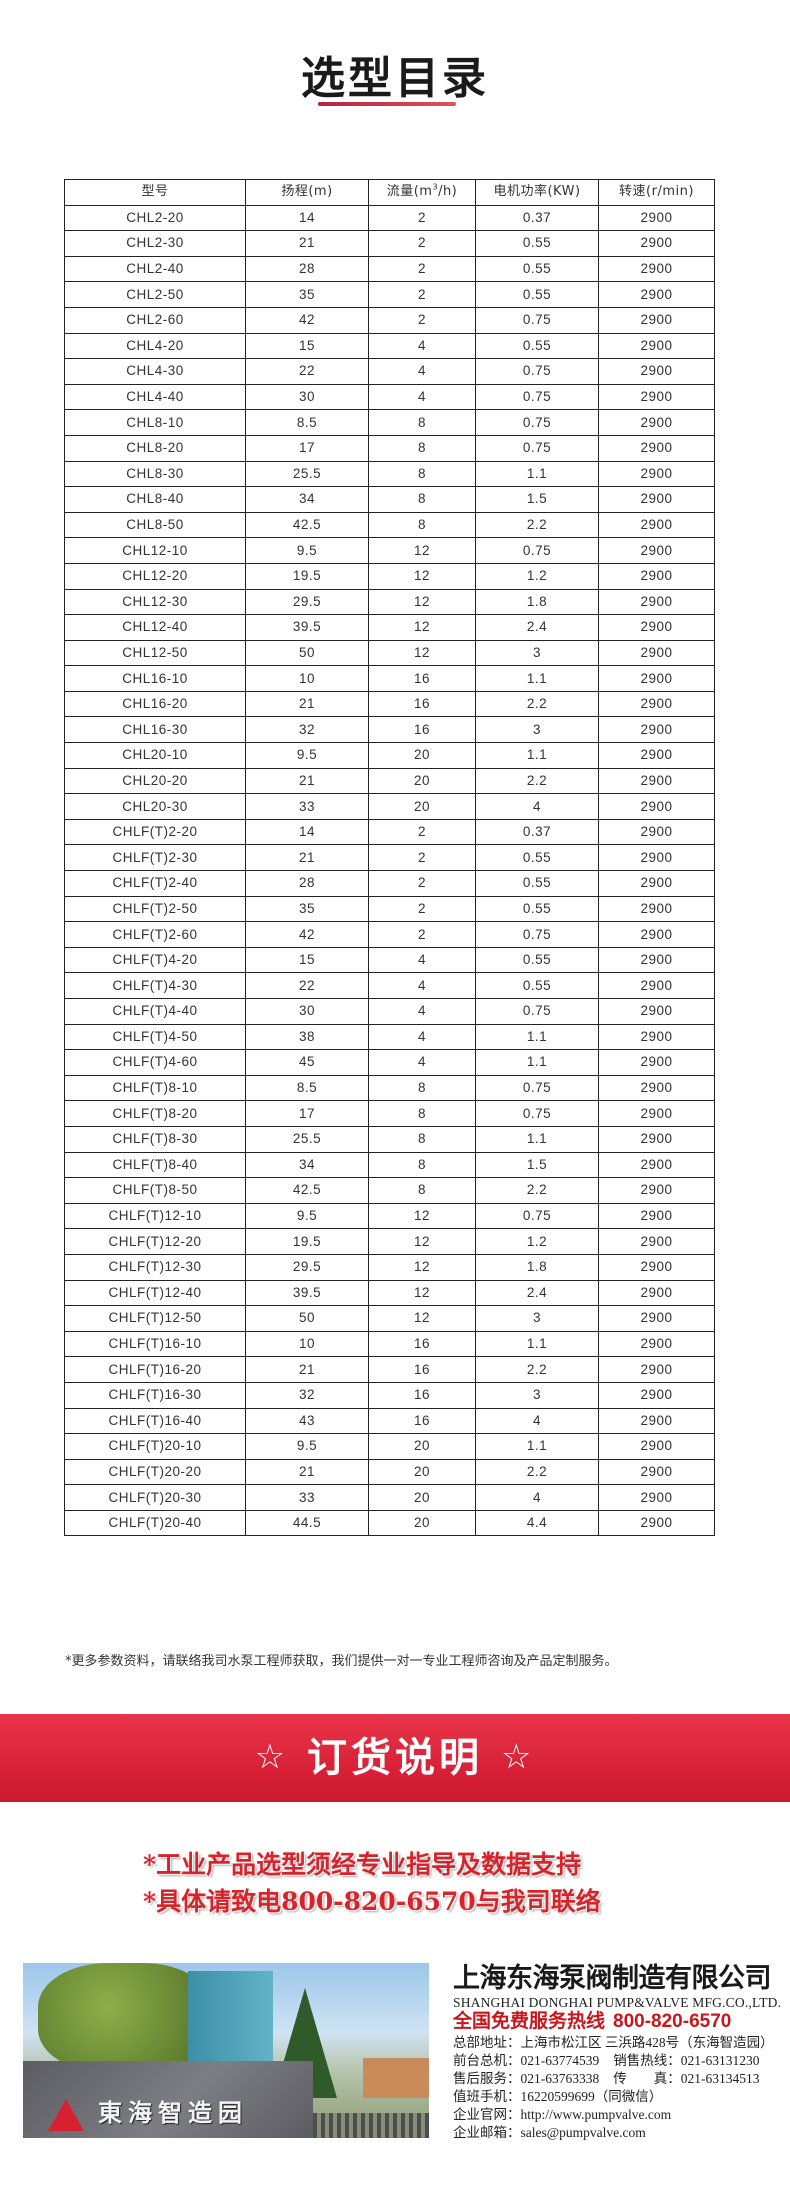 The height and width of the screenshot is (2208, 790). What do you see at coordinates (155, 474) in the screenshot?
I see `cell-model: CHL8-30` at bounding box center [155, 474].